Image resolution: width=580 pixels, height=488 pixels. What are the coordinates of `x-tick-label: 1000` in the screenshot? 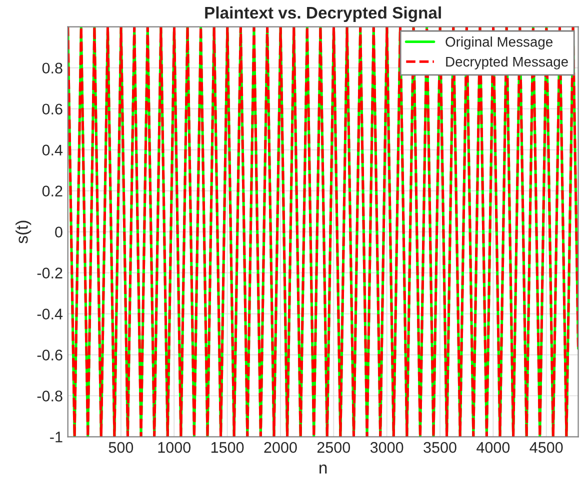 It's located at (174, 447).